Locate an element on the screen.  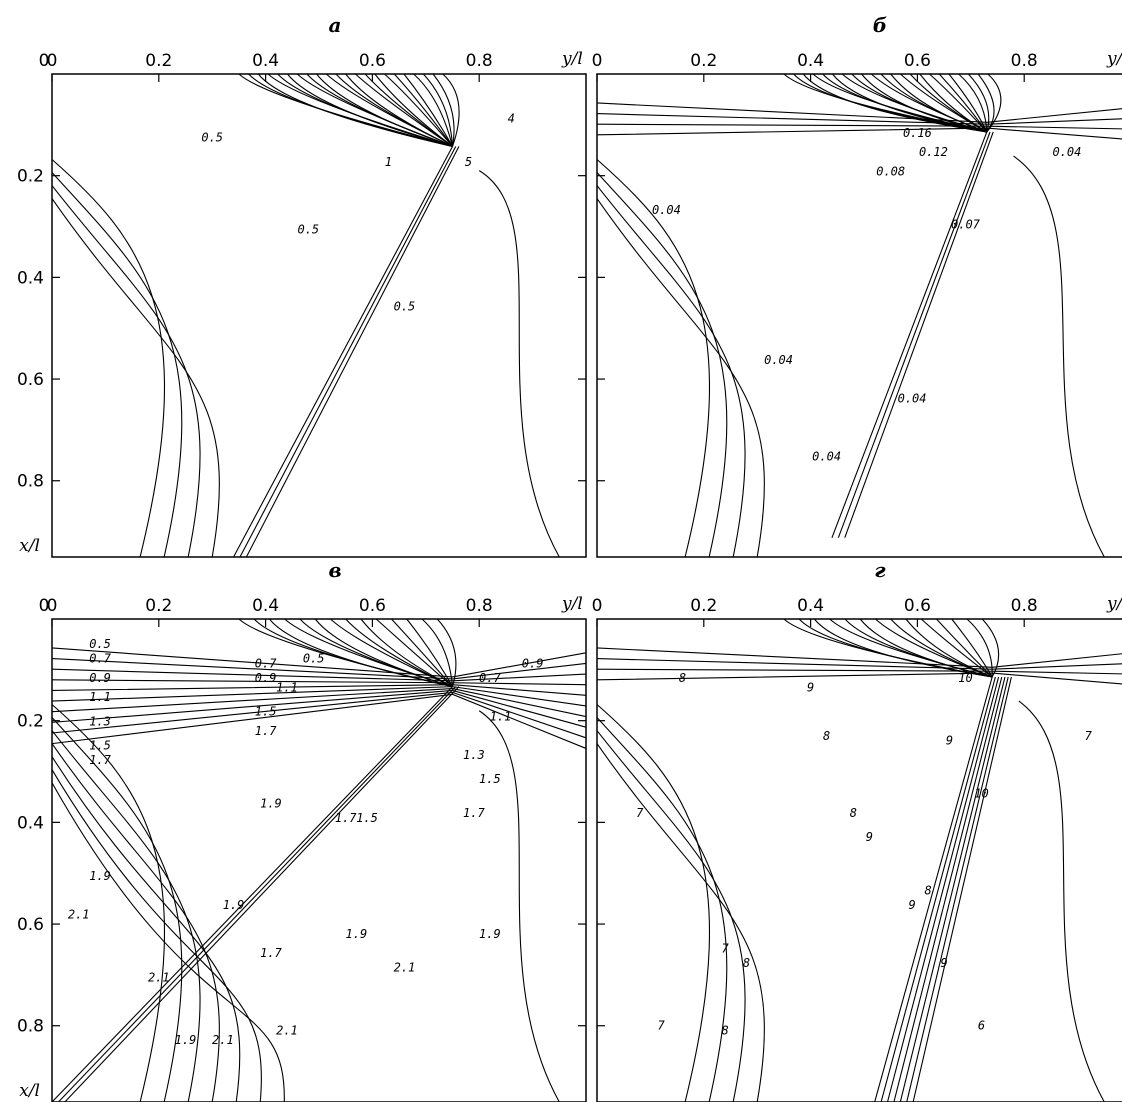
panel-title: в is located at coordinates (334, 570).